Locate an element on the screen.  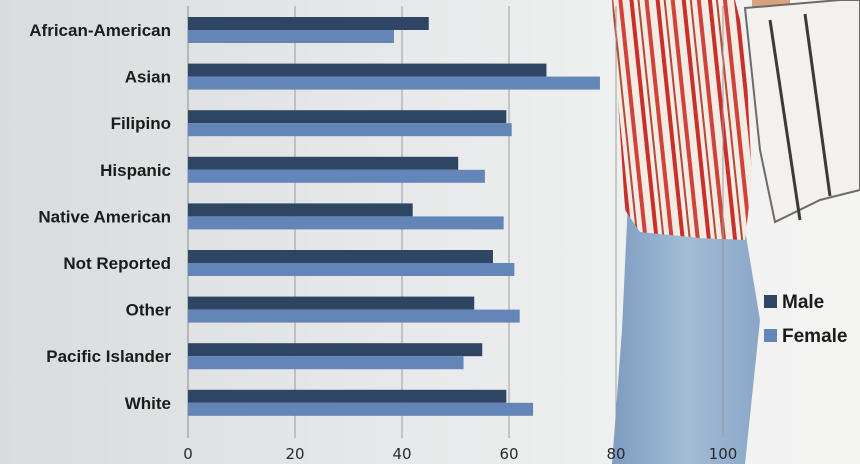
category-label: Hispanic is located at coordinates (135, 170).